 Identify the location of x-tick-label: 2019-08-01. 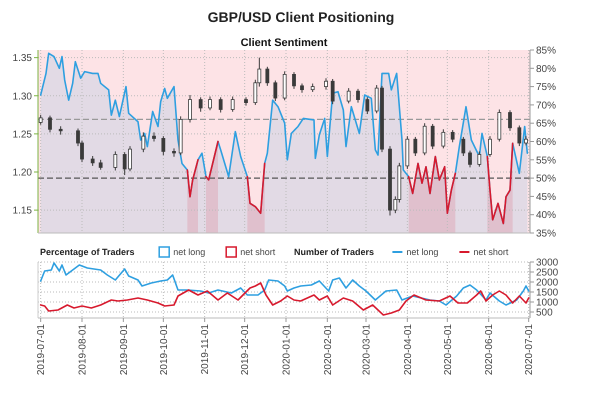
(83, 350).